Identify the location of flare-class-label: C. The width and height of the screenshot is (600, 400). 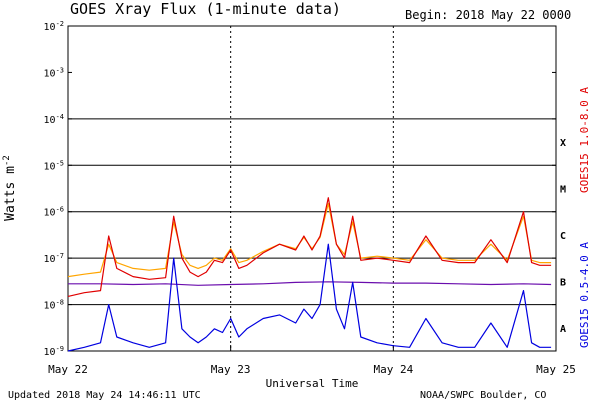
(563, 236).